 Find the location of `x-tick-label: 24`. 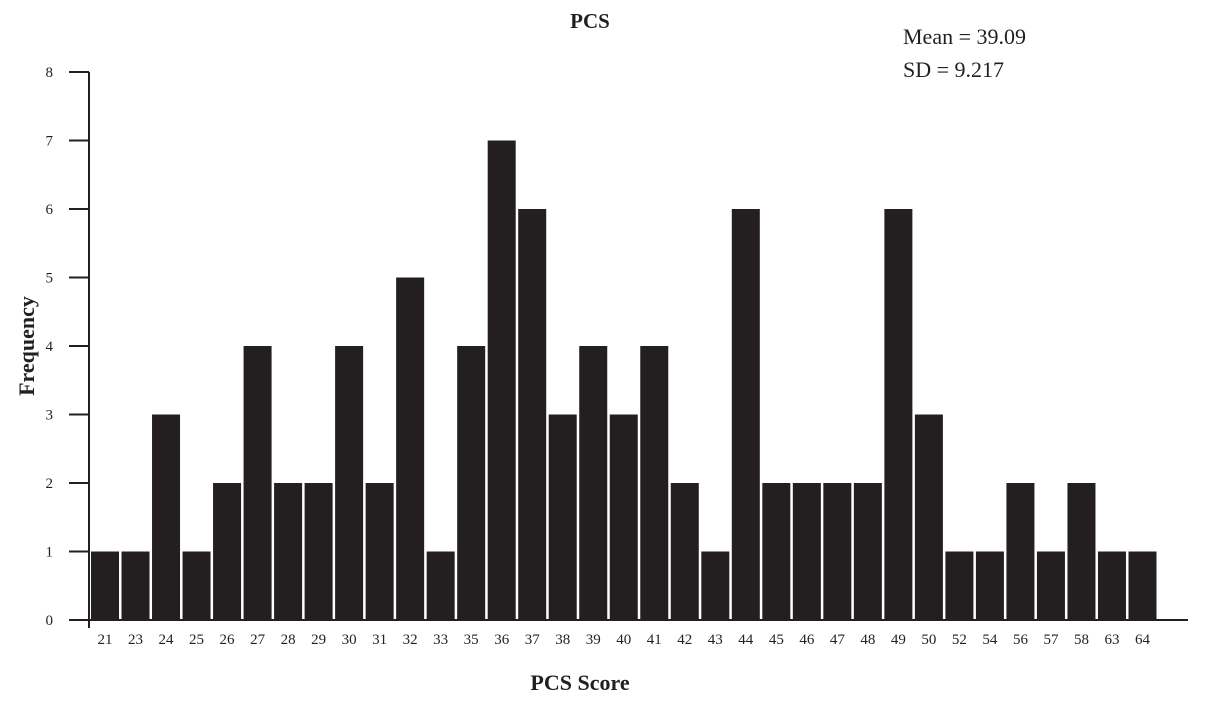

x-tick-label: 24 is located at coordinates (167, 640).